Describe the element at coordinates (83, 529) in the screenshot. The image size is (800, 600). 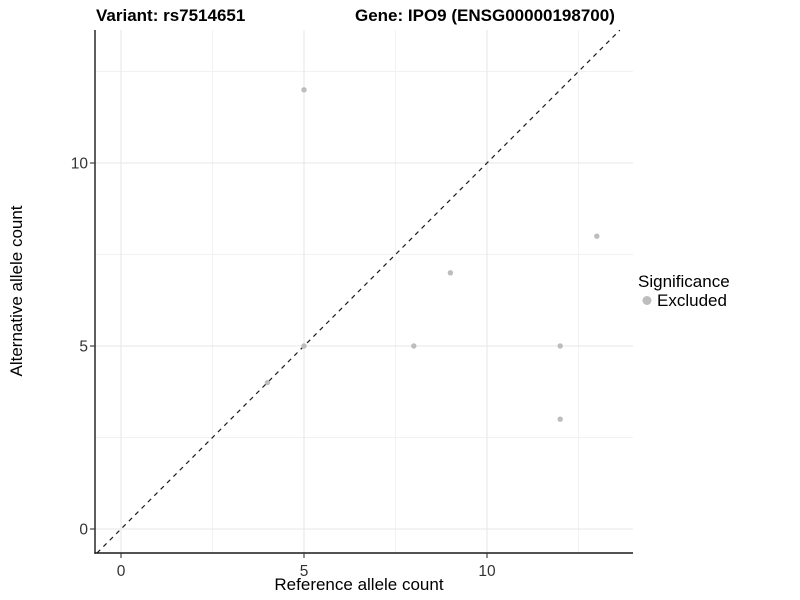
I see `y-axis-tick-label: 0` at that location.